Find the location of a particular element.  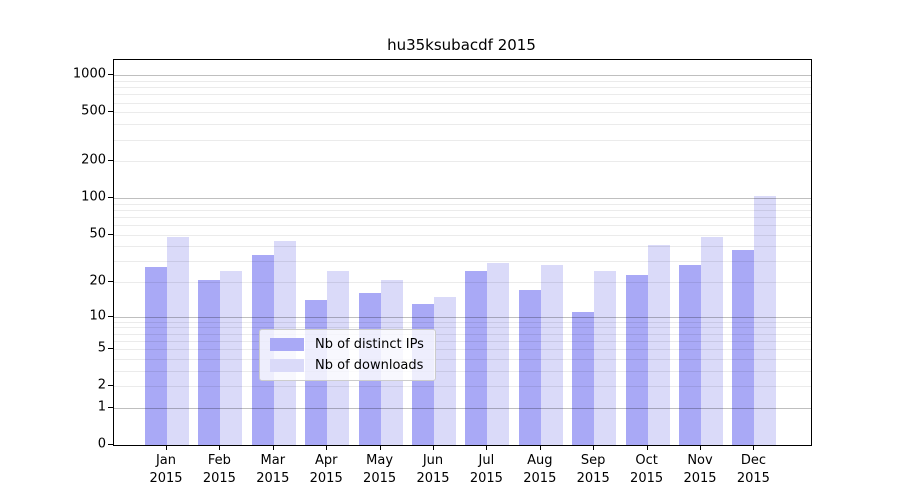

bar-distinct-ips-dec is located at coordinates (743, 347).